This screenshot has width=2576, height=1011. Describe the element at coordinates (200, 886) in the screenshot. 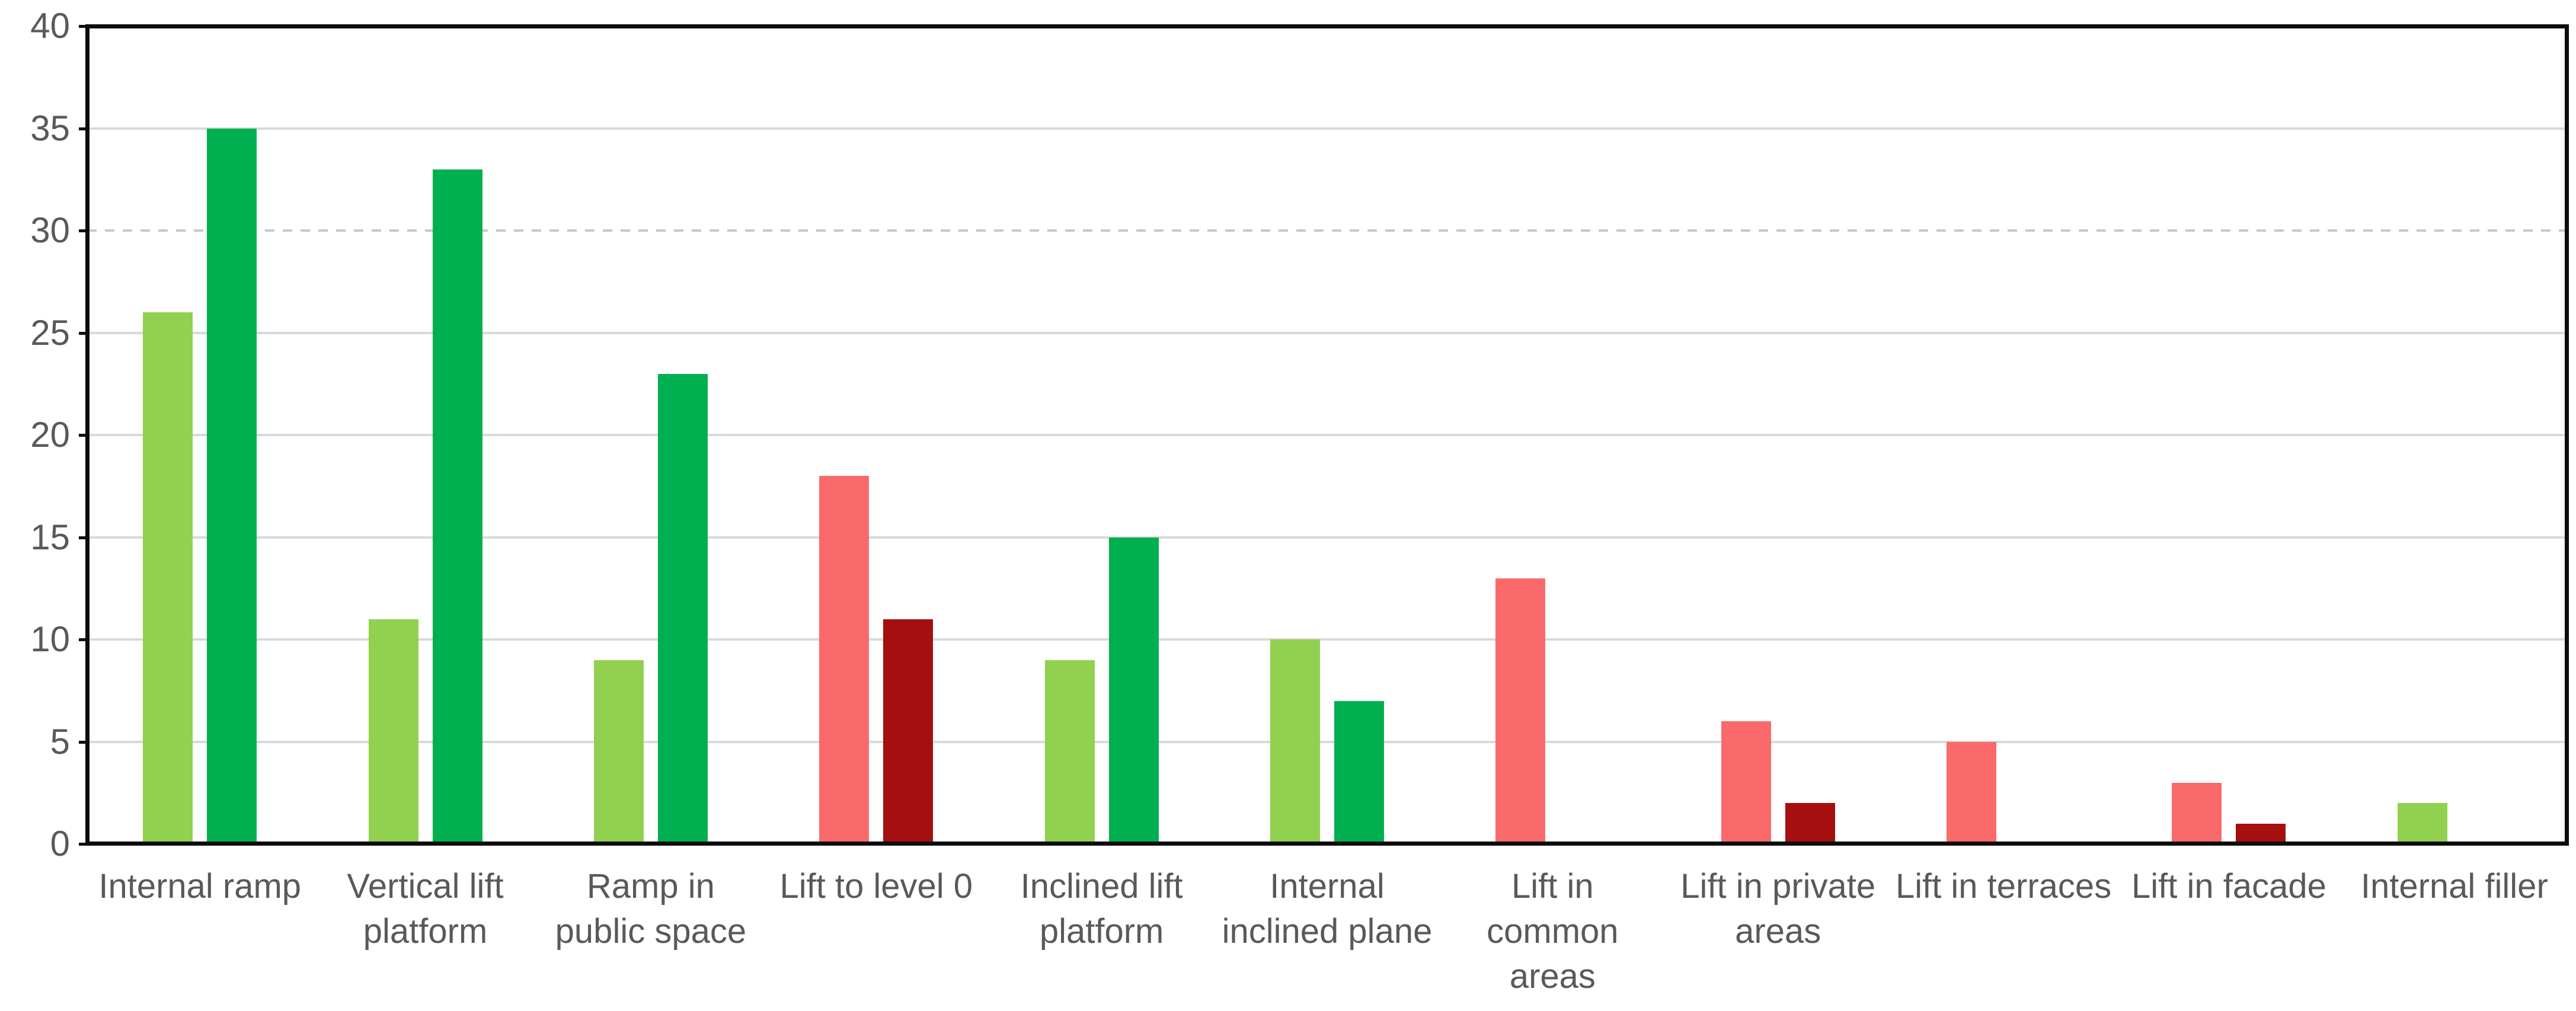

I see `x-axis-category-label-line: Internal ramp` at that location.